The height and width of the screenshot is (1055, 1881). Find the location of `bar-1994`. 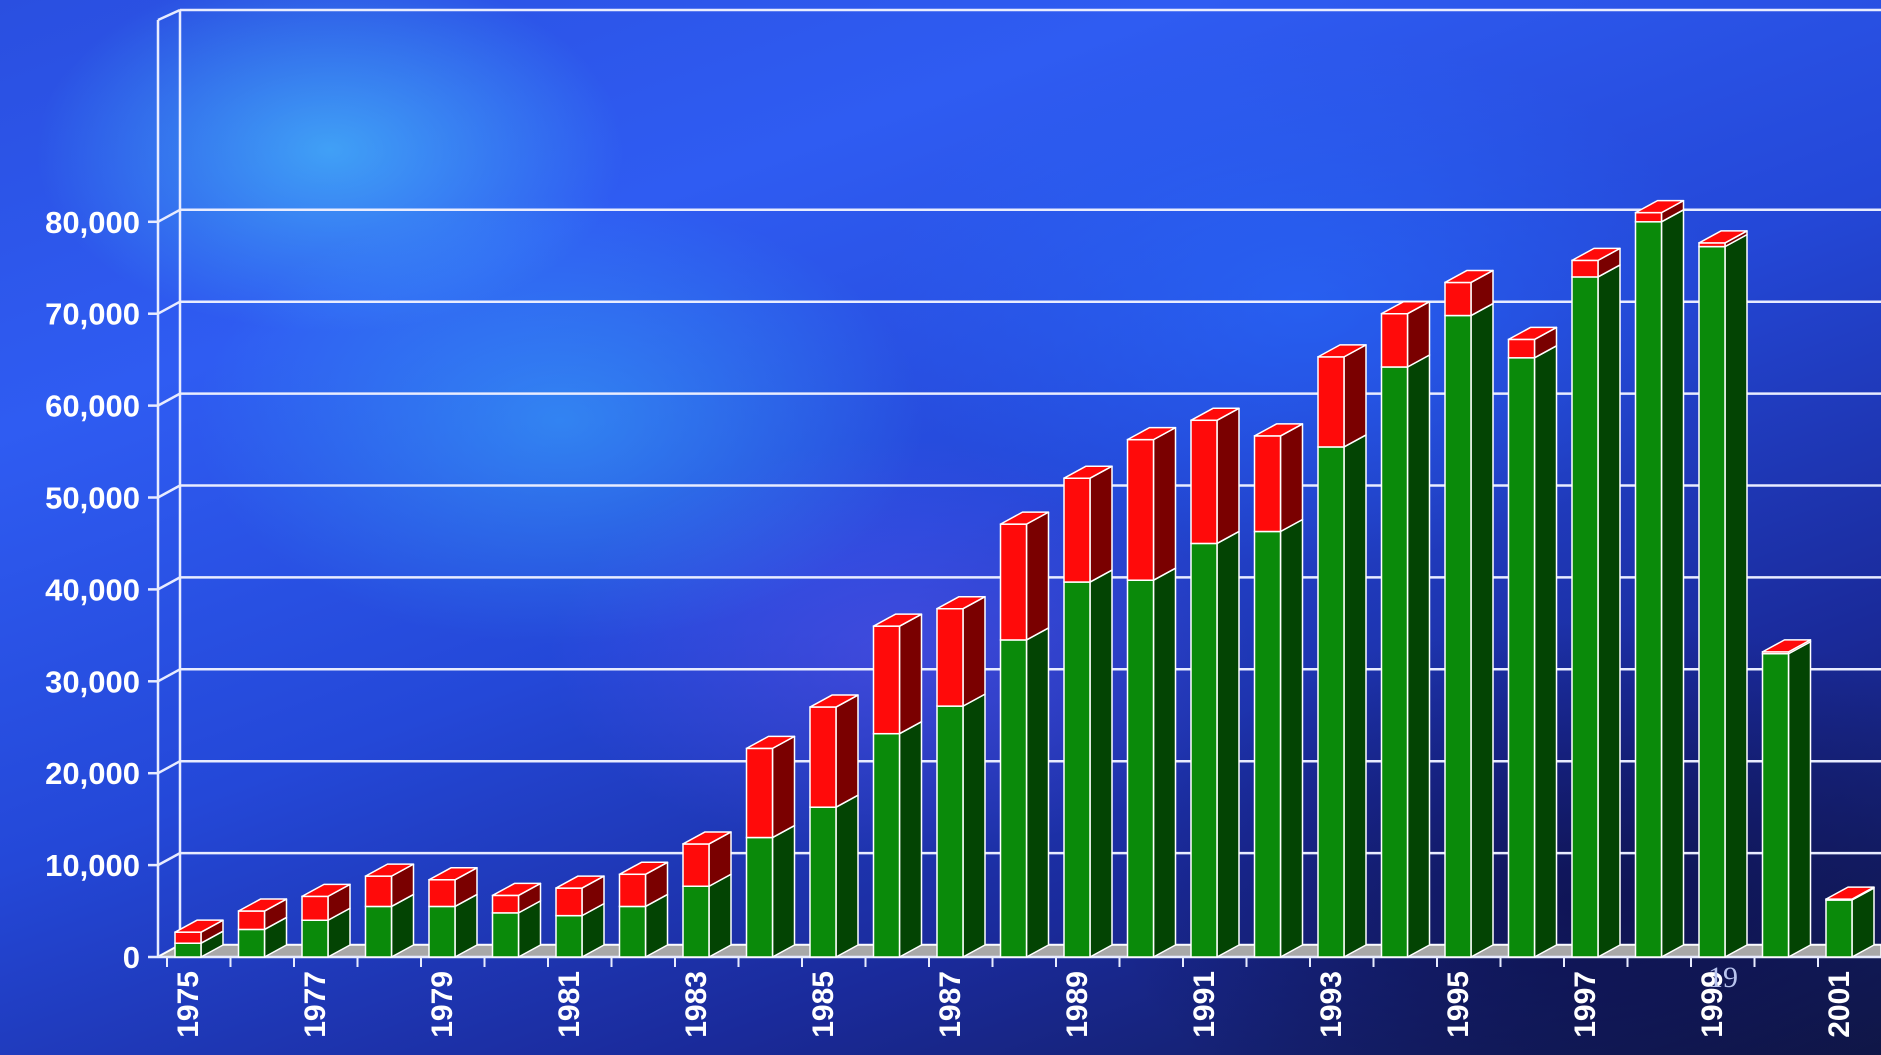

bar-1994 is located at coordinates (1405, 629).